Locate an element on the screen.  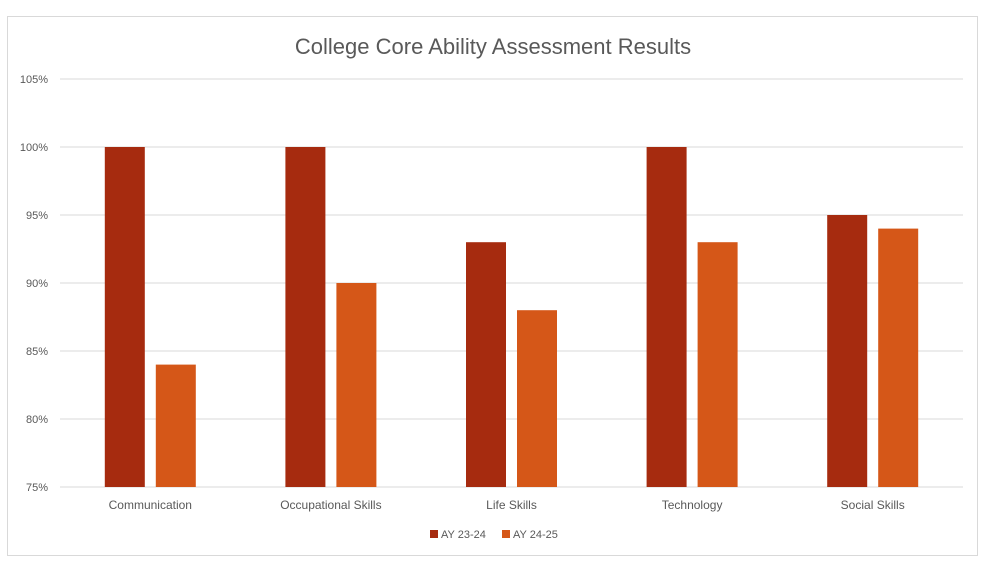
y-tick-label: 95% is located at coordinates (37, 216).